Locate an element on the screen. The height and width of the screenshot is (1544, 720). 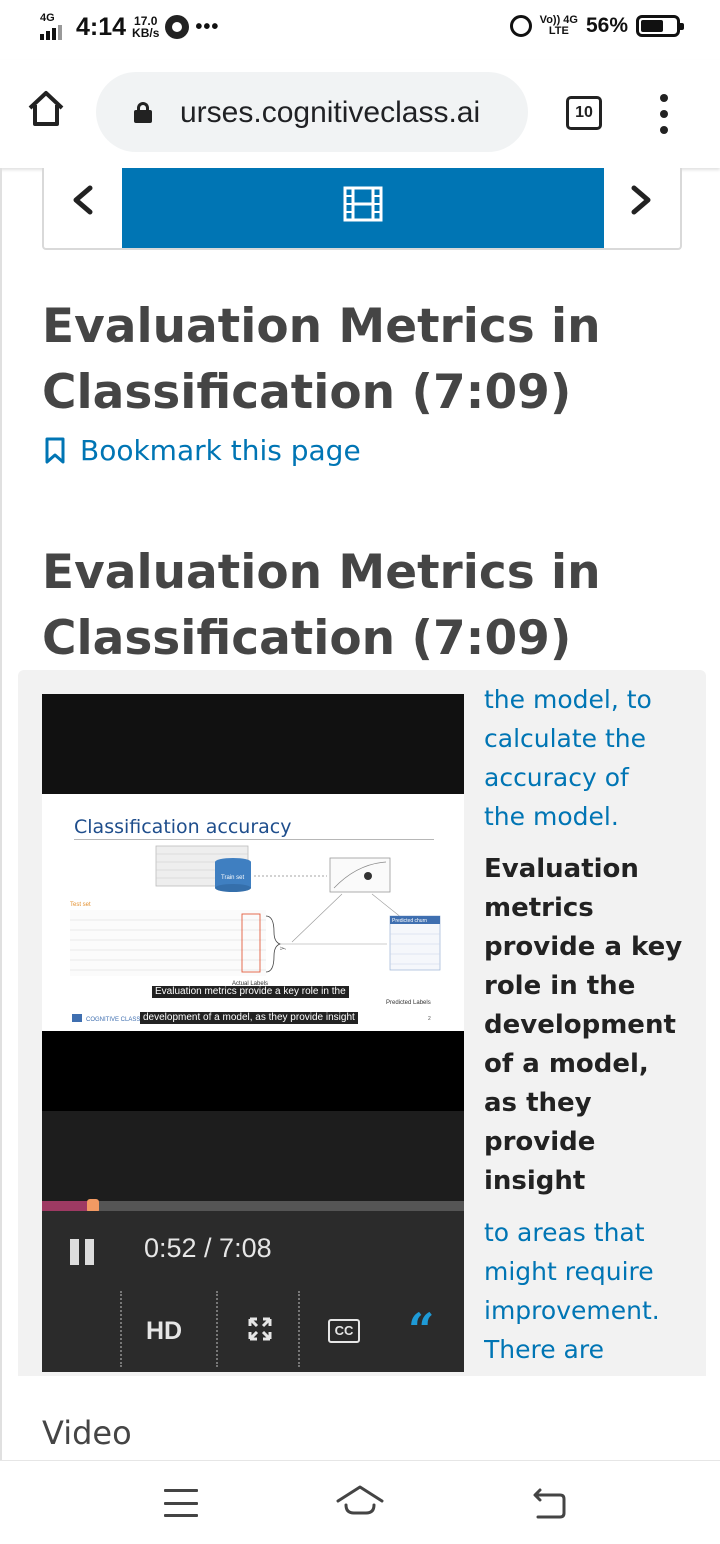
home-icon is located at coordinates (46, 108).